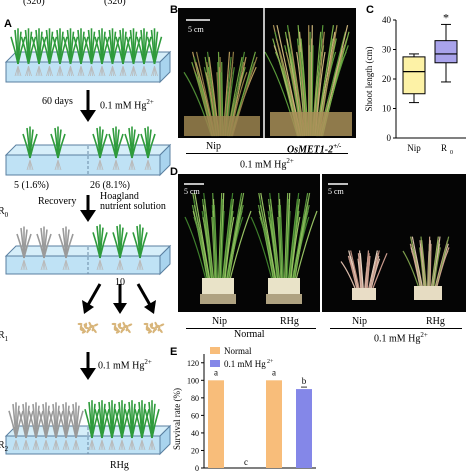  What do you see at coordinates (193, 363) in the screenshot?
I see `e-y-tick-label: 120` at bounding box center [193, 363].